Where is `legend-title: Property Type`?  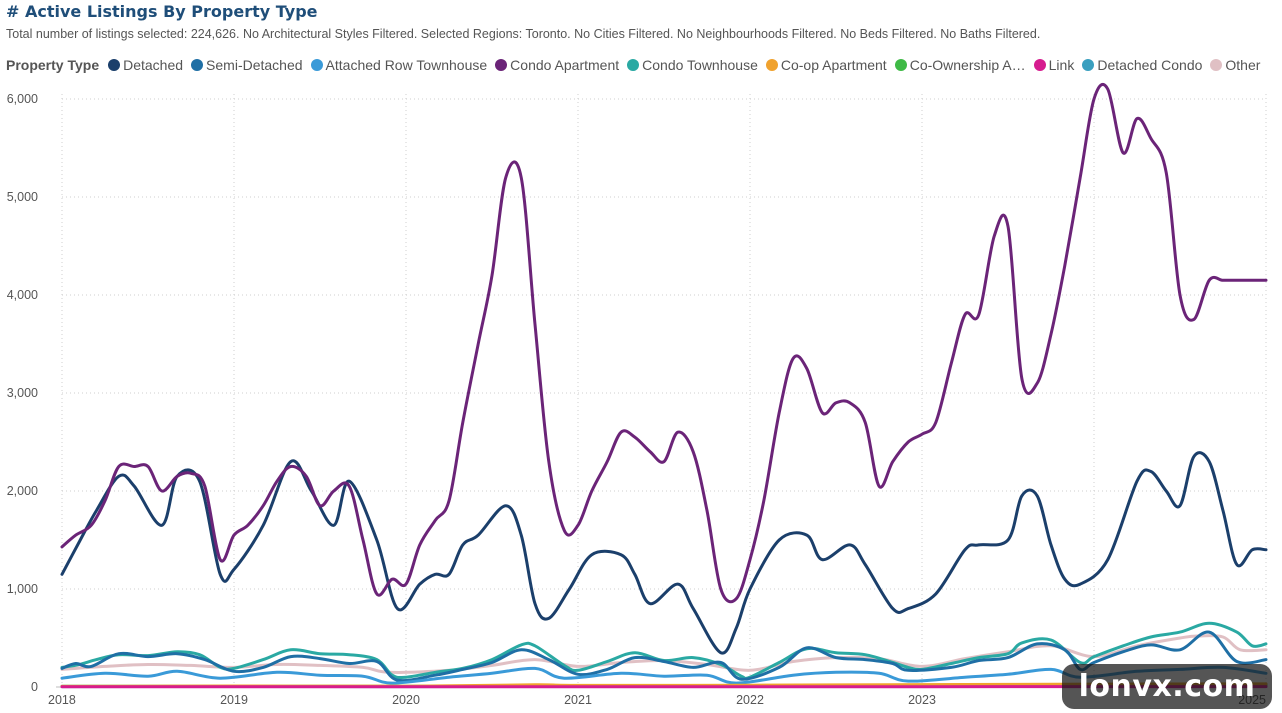 legend-title: Property Type is located at coordinates (53, 65).